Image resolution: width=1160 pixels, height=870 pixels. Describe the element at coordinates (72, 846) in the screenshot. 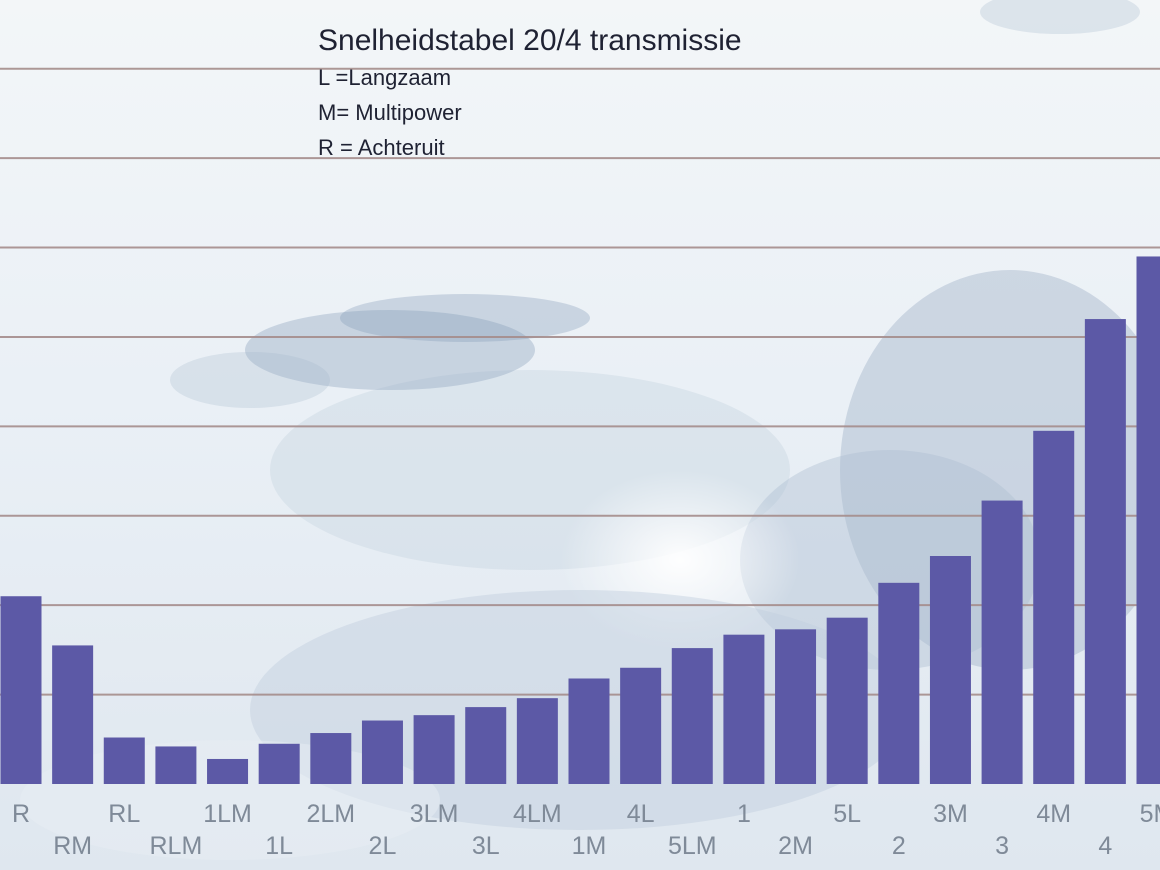

I see `tick-label-rm: RM` at that location.